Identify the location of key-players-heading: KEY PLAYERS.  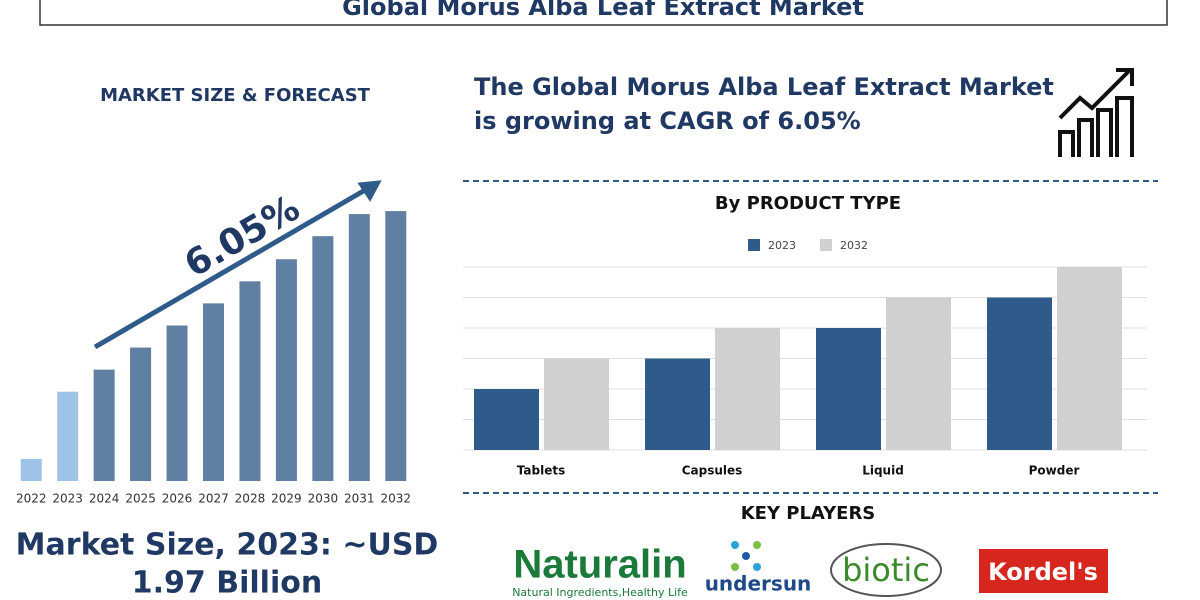
(808, 513).